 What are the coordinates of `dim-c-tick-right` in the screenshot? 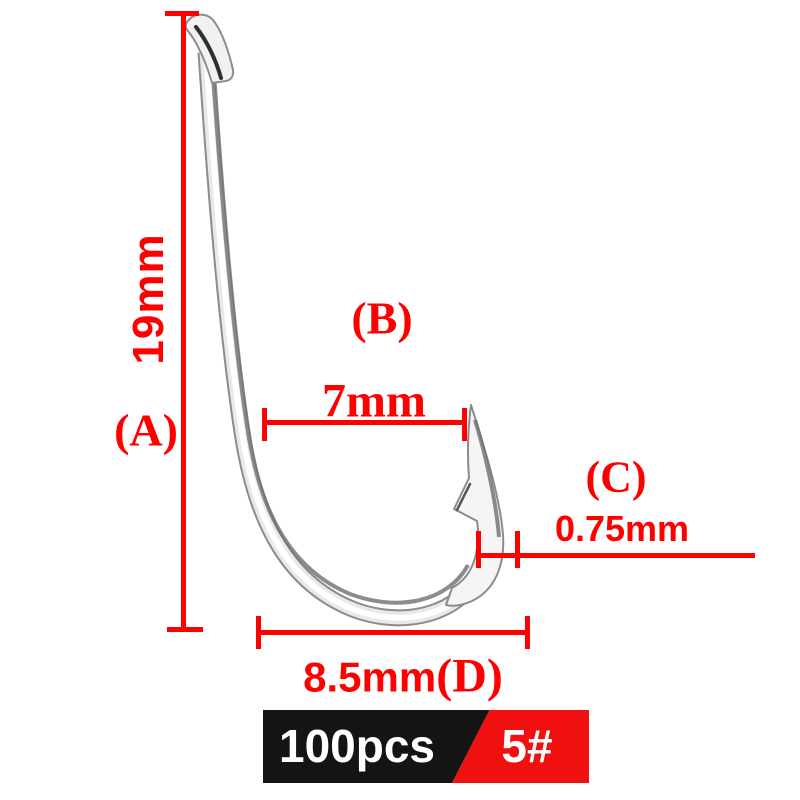 It's located at (517, 549).